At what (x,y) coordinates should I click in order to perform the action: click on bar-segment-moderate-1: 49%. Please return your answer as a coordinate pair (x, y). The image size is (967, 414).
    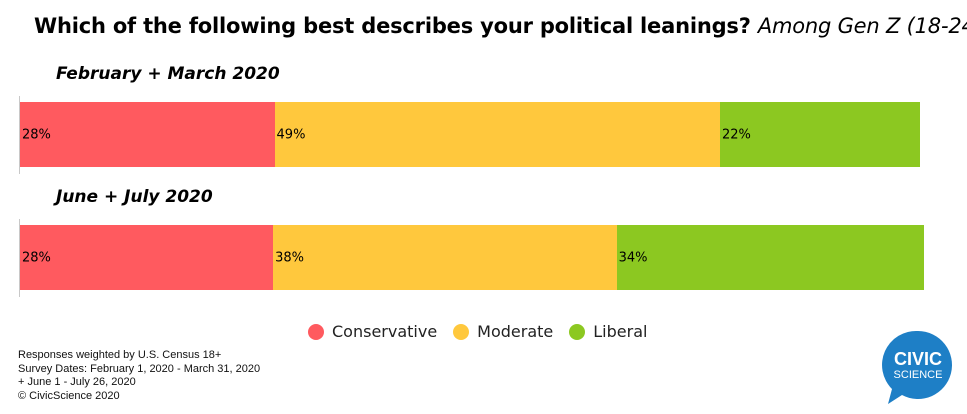
    Looking at the image, I should click on (497, 134).